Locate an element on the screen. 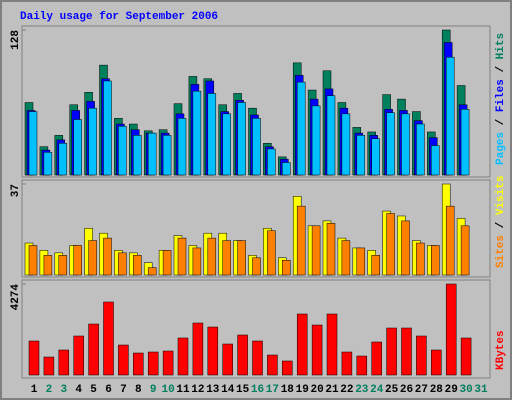 Image resolution: width=512 pixels, height=400 pixels. legend-entry: Files is located at coordinates (501, 95).